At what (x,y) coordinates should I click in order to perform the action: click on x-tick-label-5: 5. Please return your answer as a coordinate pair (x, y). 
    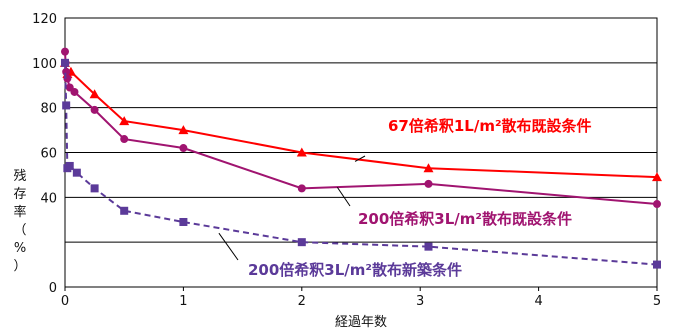
    Looking at the image, I should click on (657, 301).